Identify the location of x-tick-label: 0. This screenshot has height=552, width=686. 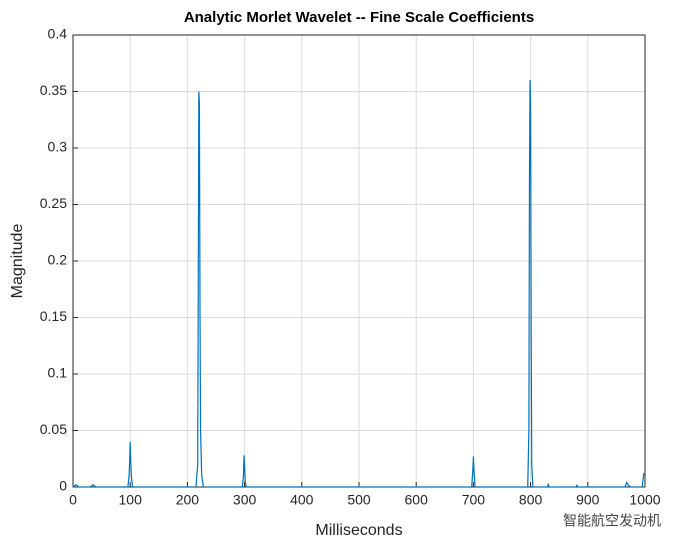
(73, 500).